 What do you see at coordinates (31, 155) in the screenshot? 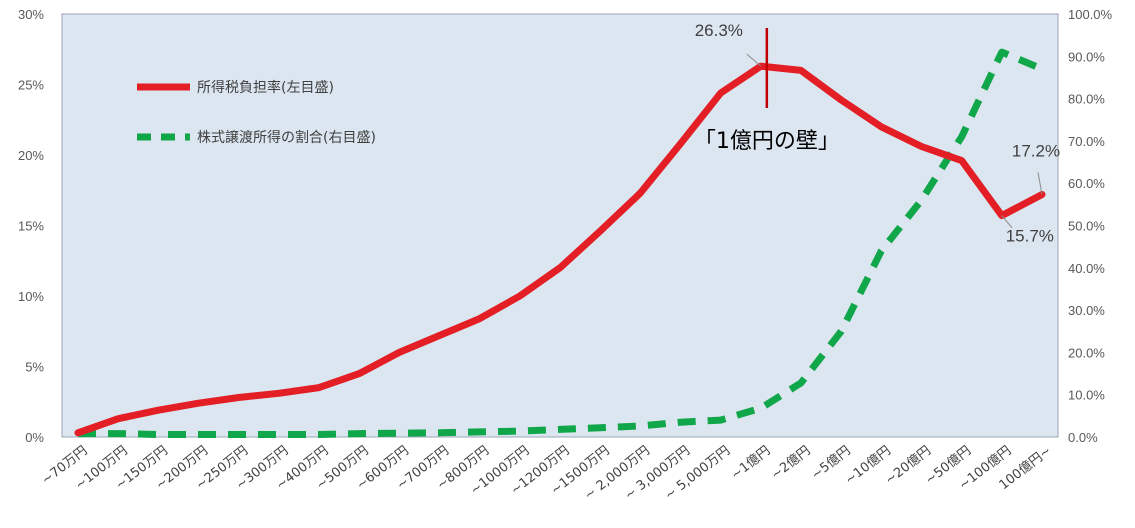
I see `y-left-tick-label: 20%` at bounding box center [31, 155].